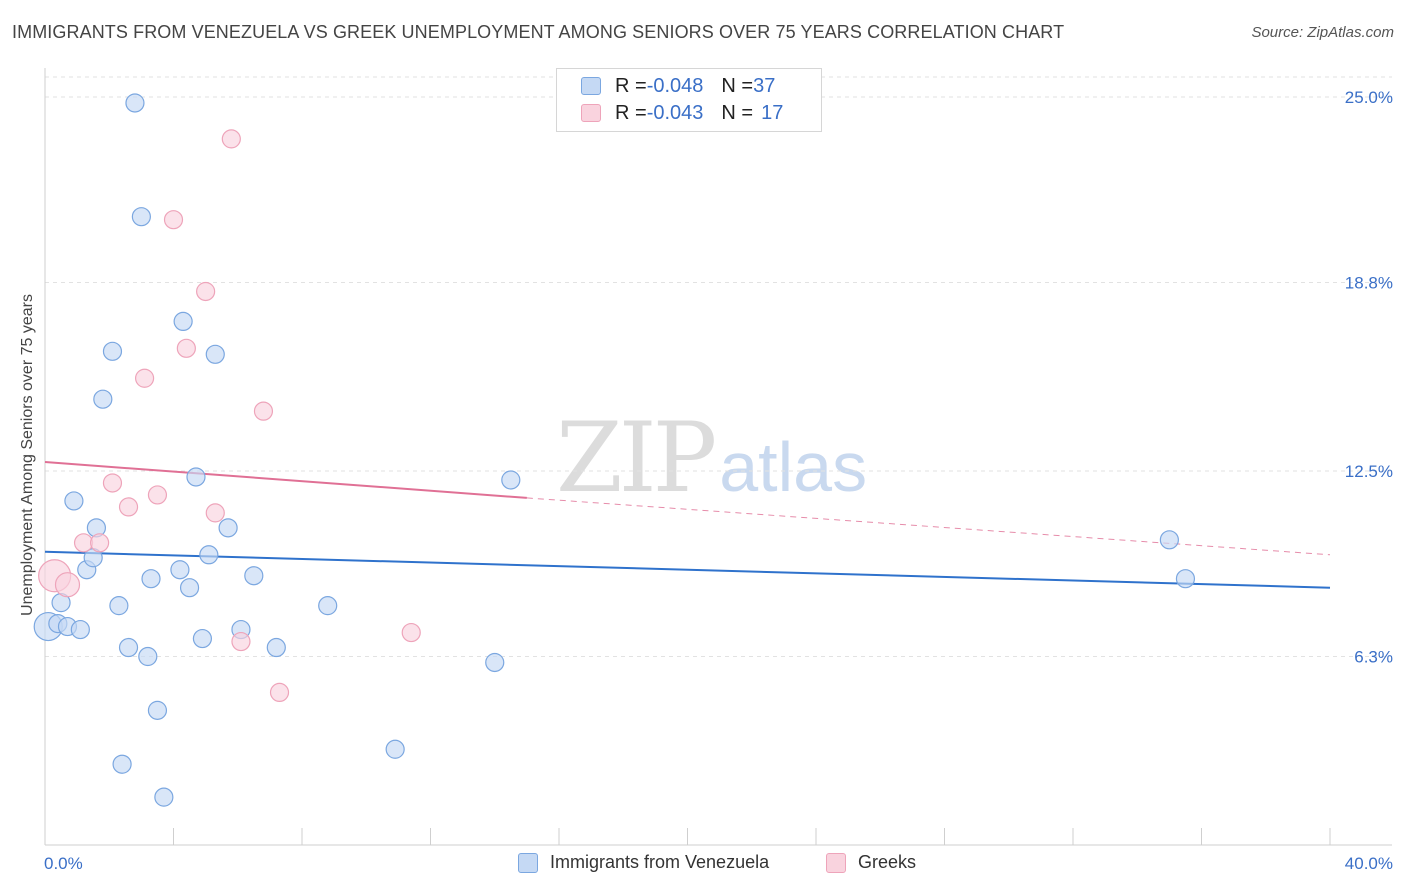 This screenshot has height=892, width=1406. What do you see at coordinates (675, 112) in the screenshot?
I see `legend-r-value: -0.043` at bounding box center [675, 112].